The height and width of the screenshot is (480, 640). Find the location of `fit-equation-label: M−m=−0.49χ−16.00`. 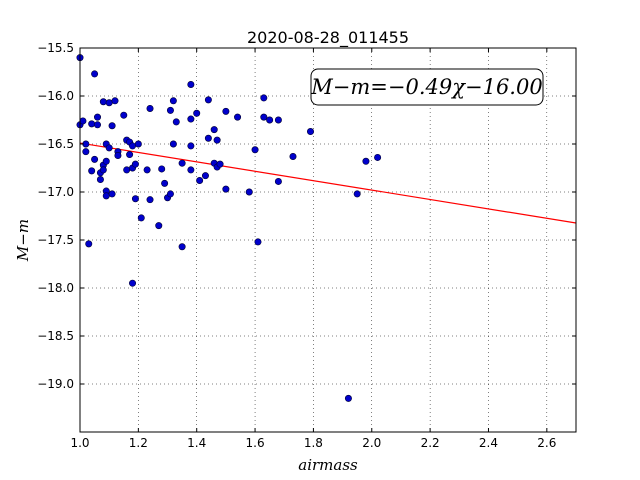

fit-equation-label: M−m=−0.49χ−16.00 is located at coordinates (426, 87).